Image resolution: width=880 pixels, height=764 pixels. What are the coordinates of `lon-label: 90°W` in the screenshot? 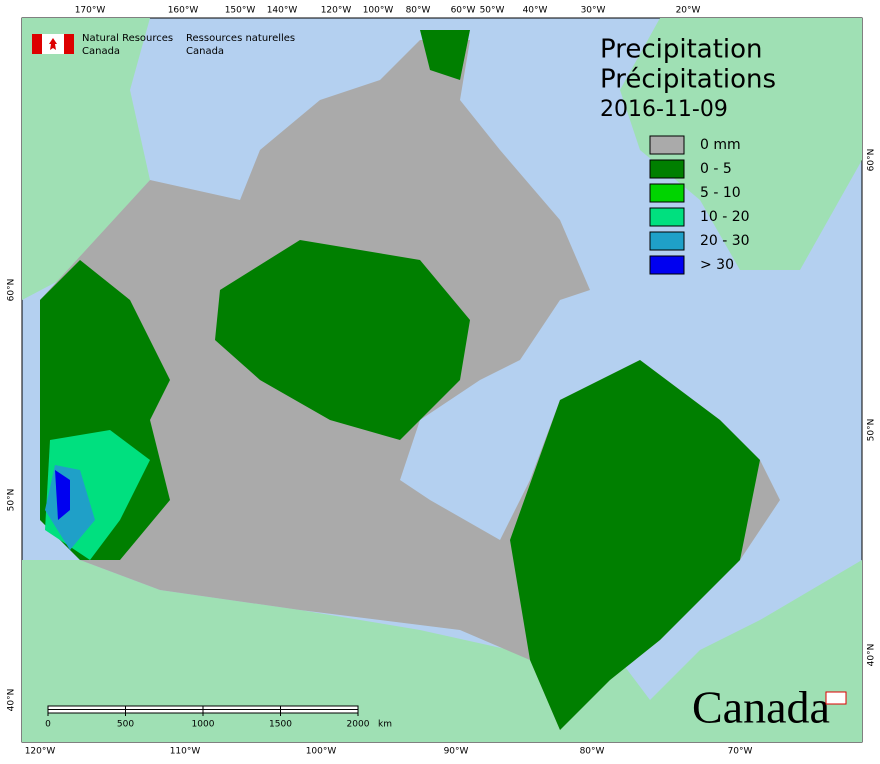 It's located at (456, 752).